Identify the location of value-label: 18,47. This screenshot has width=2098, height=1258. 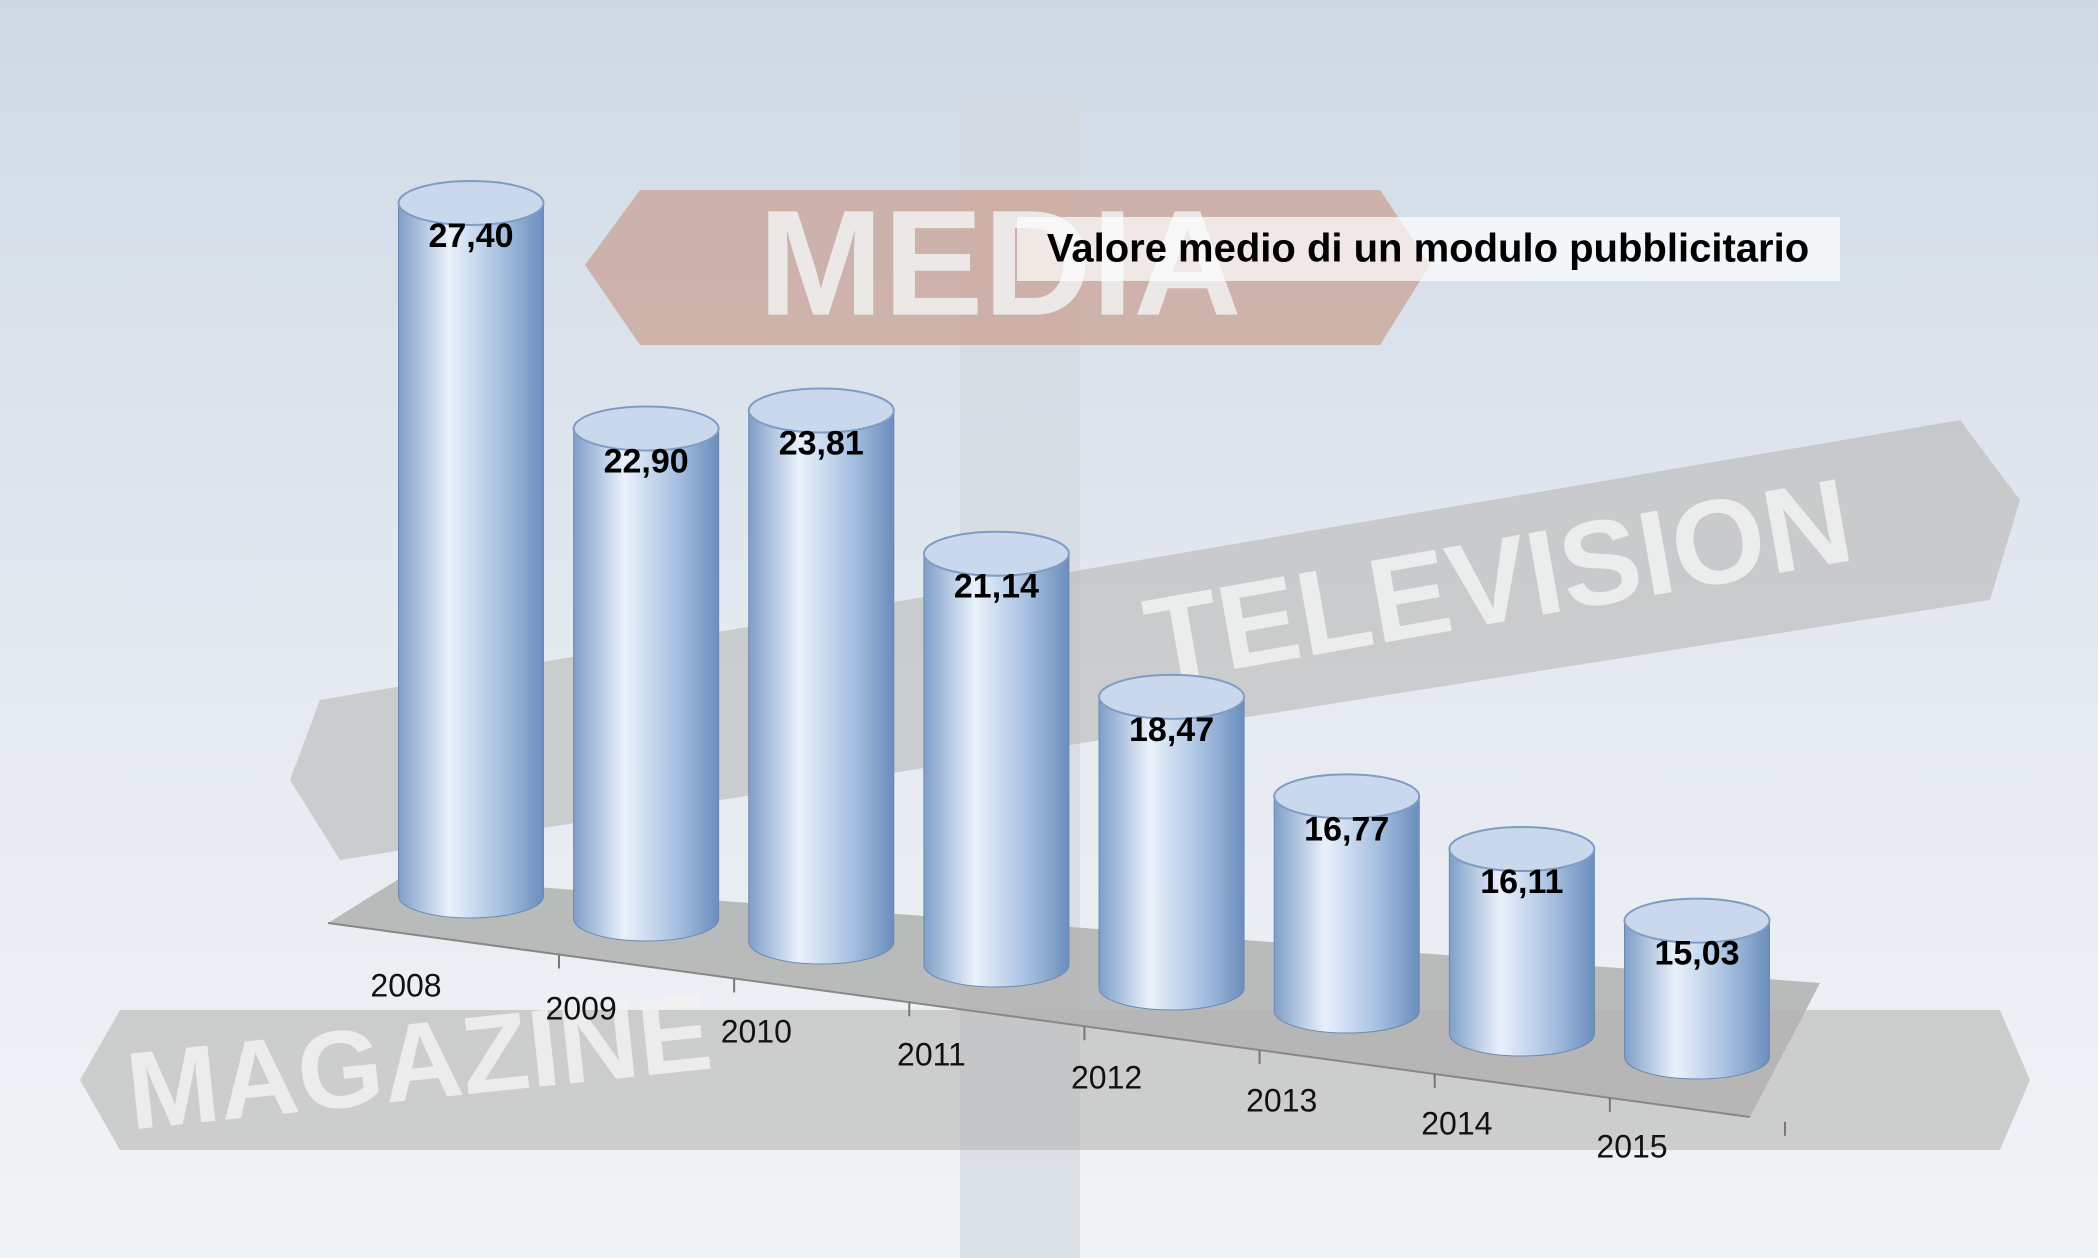
(1171, 730).